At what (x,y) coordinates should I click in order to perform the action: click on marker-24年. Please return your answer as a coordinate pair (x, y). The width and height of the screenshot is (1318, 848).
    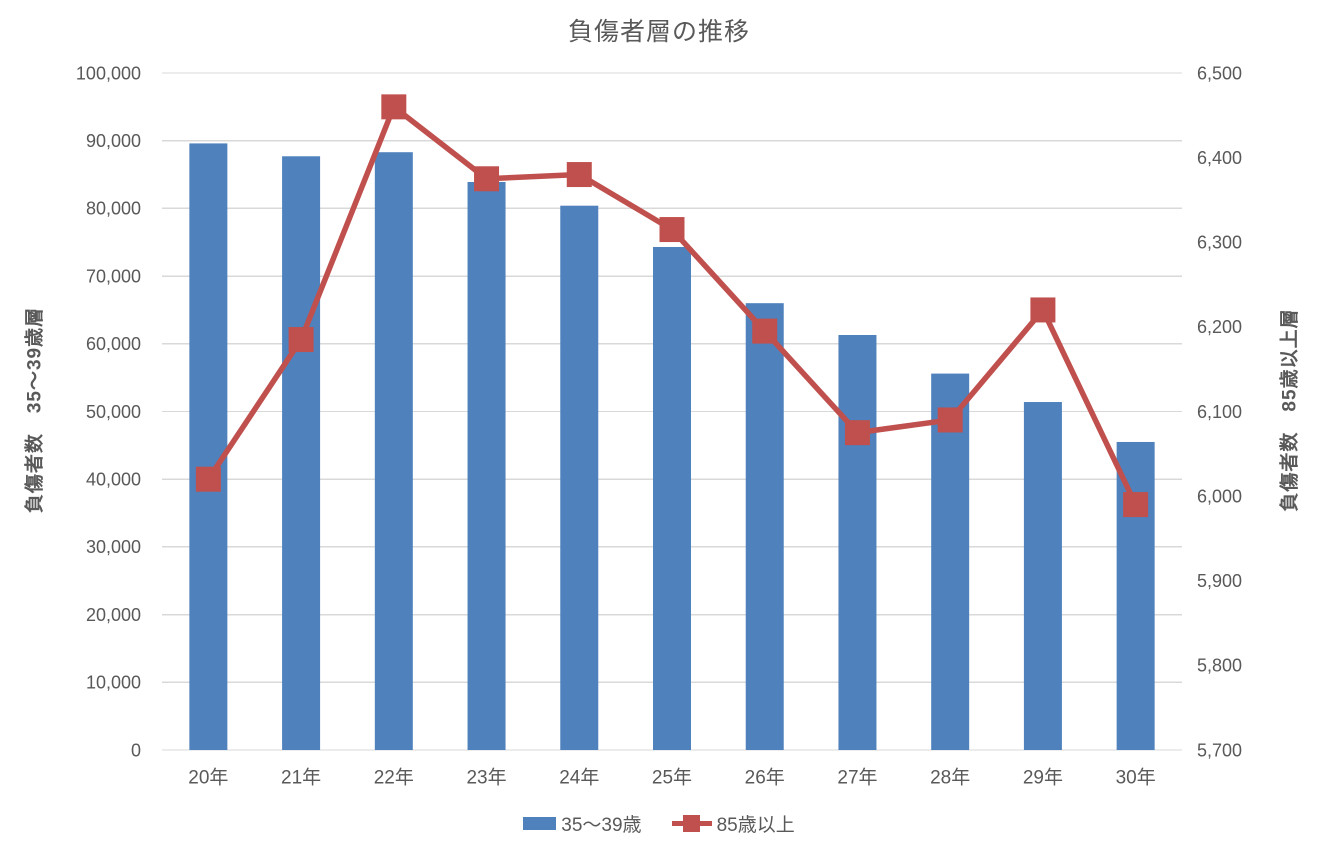
    Looking at the image, I should click on (579, 175).